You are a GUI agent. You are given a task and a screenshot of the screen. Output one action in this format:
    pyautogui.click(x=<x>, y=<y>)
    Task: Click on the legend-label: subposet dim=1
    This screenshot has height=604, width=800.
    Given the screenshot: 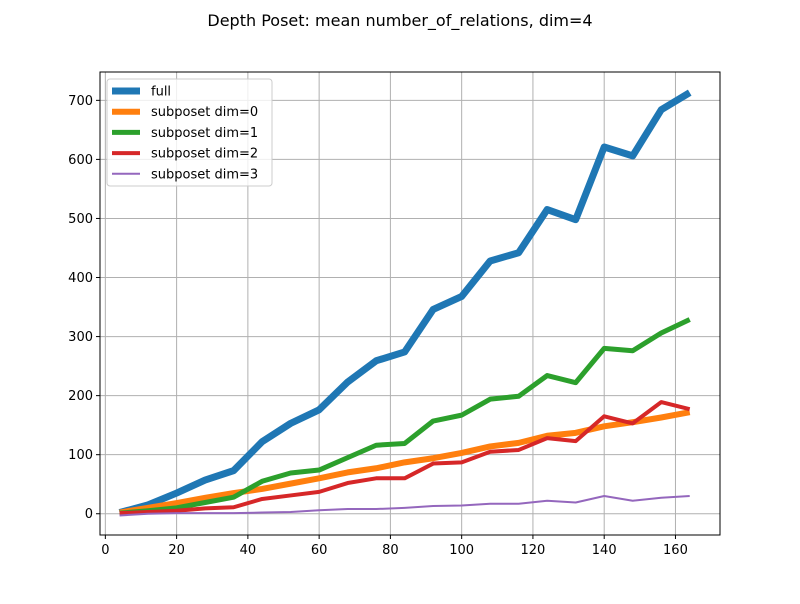 What is the action you would take?
    pyautogui.click(x=204, y=133)
    